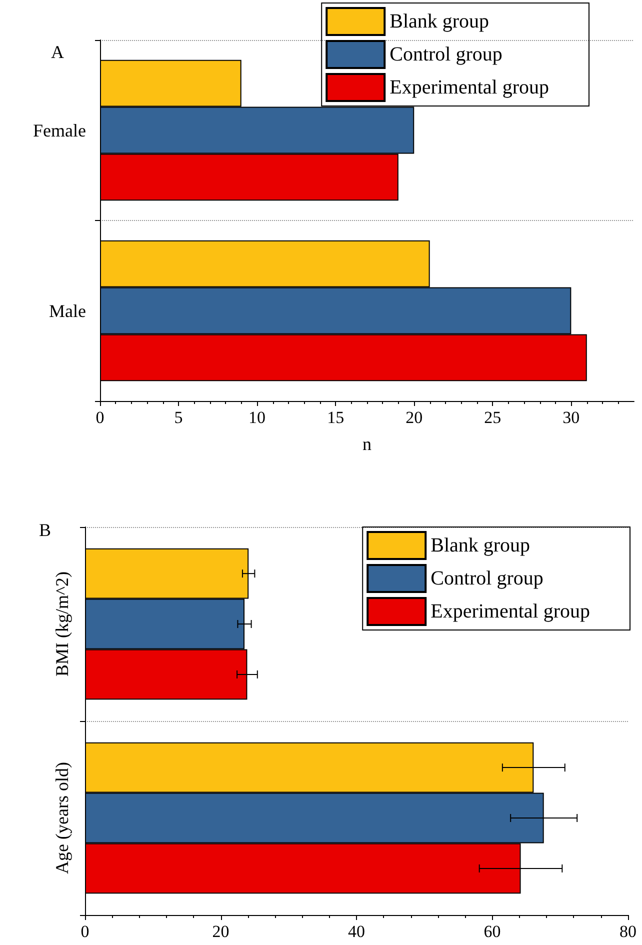  What do you see at coordinates (178, 417) in the screenshot?
I see `x-tick-label: 5` at bounding box center [178, 417].